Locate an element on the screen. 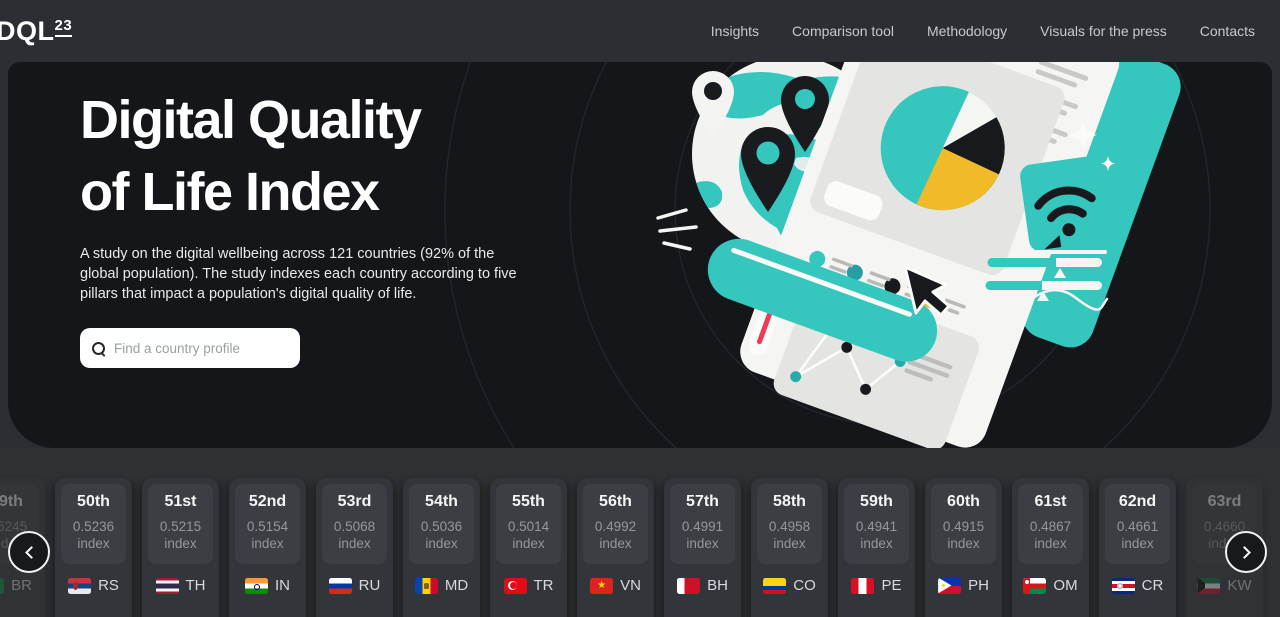 This screenshot has height=617, width=1280. chevron-left-icon is located at coordinates (31, 552).